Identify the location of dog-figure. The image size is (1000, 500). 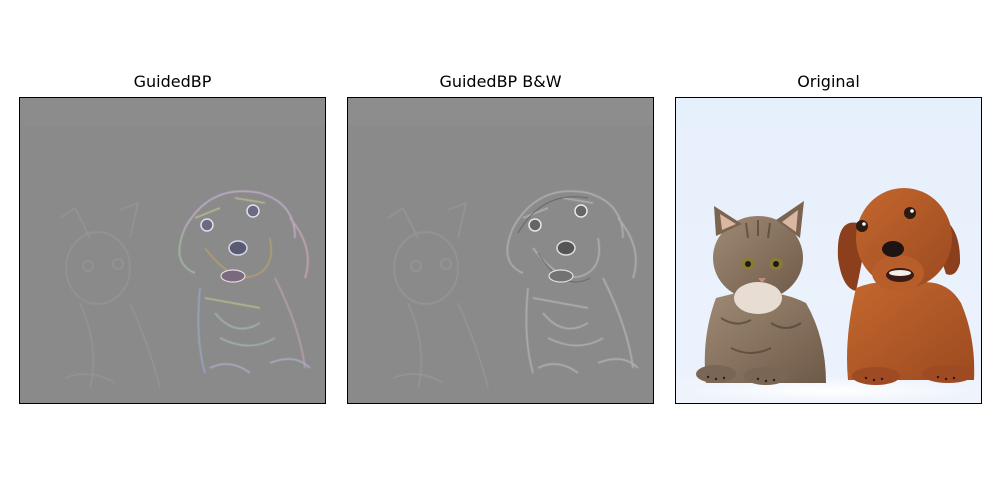
(906, 286).